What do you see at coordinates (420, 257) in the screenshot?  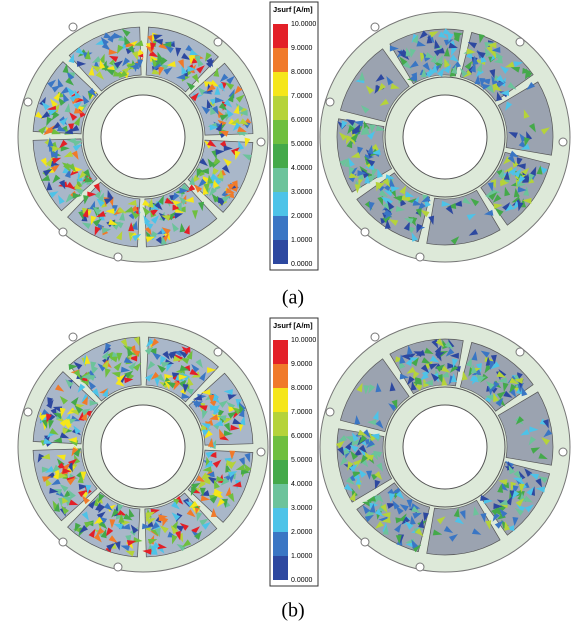 I see `bolt-hole` at bounding box center [420, 257].